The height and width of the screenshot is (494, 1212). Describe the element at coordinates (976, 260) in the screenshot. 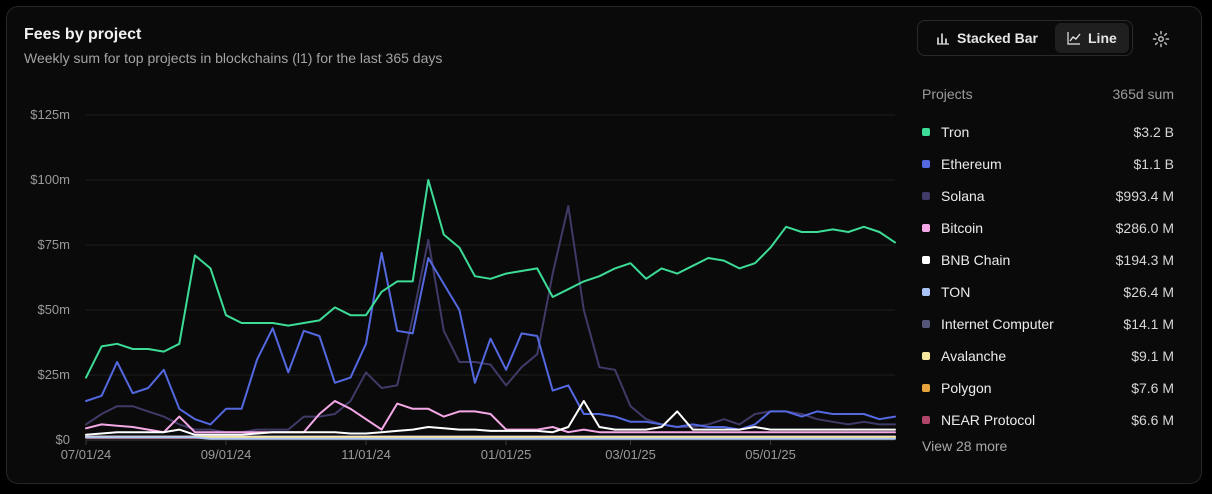

I see `legend-item-name: BNB Chain` at that location.